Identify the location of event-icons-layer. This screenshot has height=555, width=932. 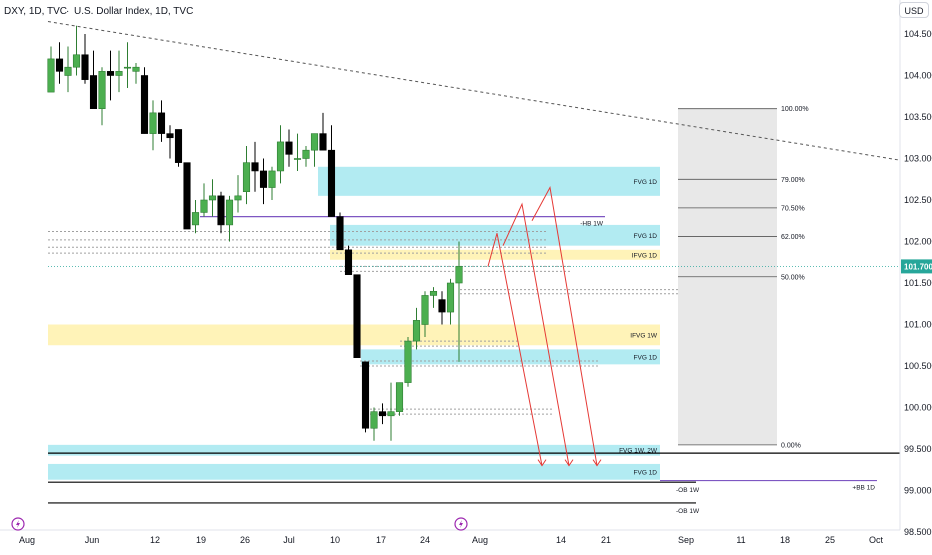
(239, 524).